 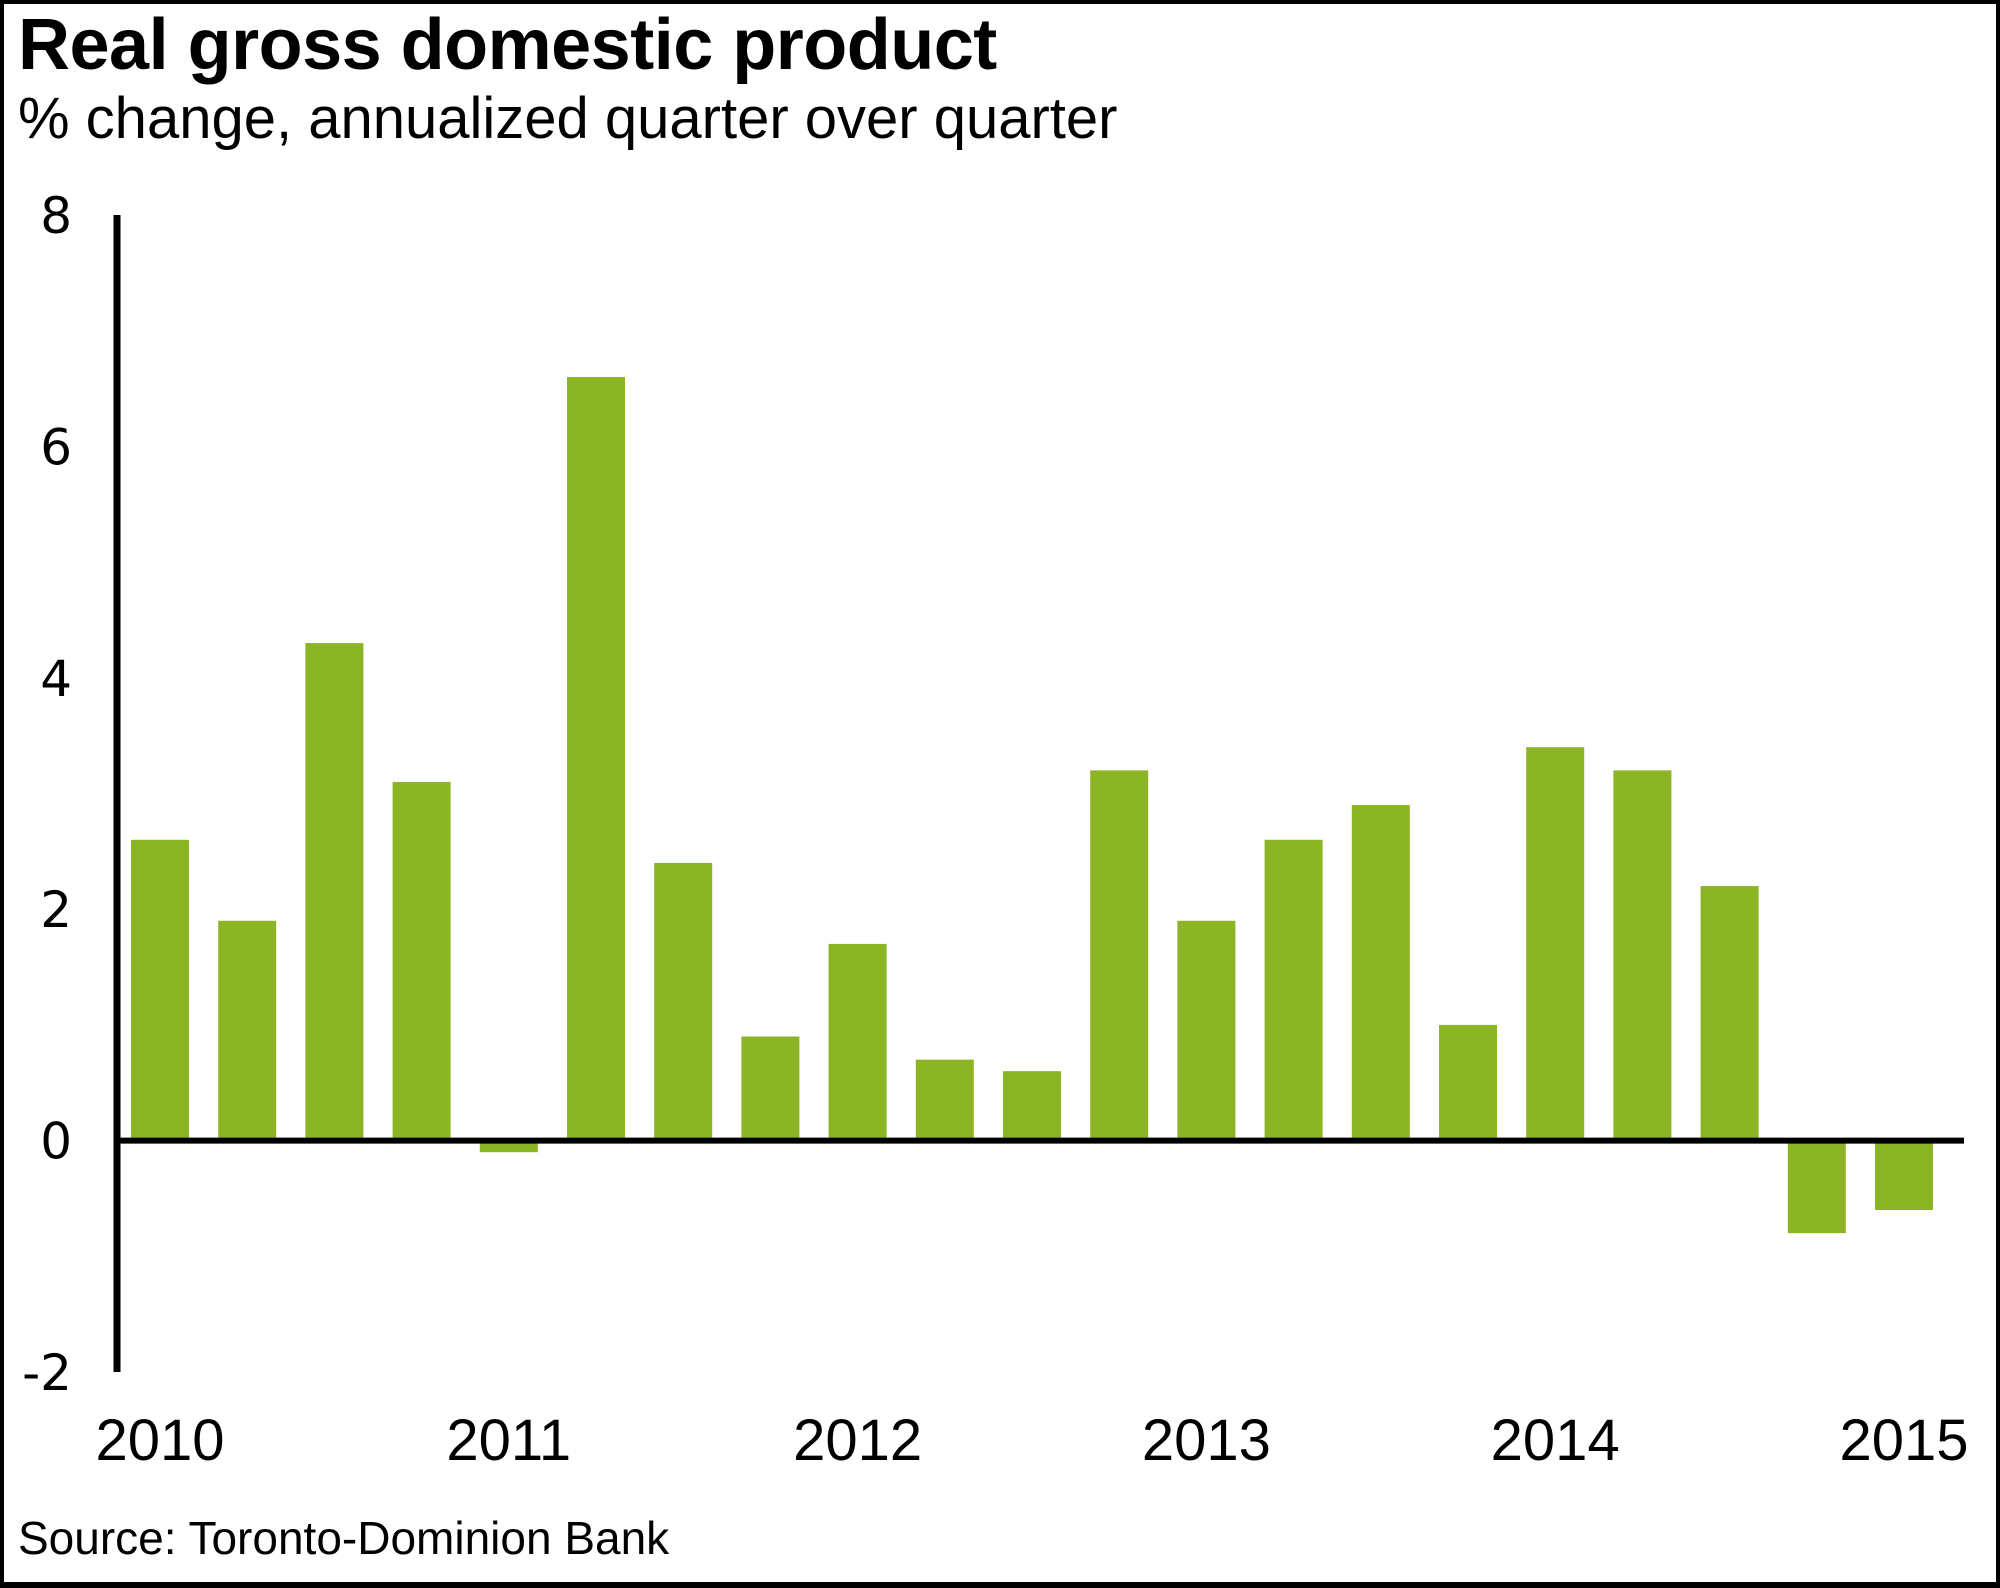 What do you see at coordinates (857, 1440) in the screenshot?
I see `x-tick-label: 2012` at bounding box center [857, 1440].